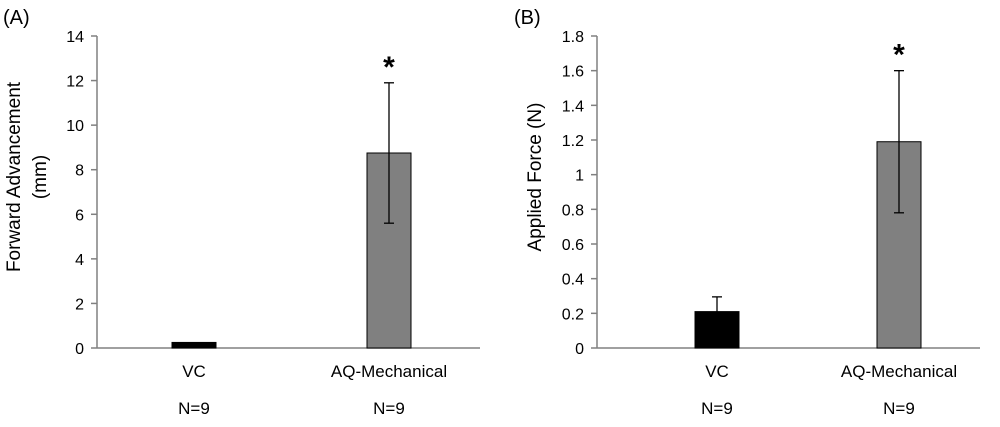  I want to click on y-tick-label: 4, so click(79, 260).